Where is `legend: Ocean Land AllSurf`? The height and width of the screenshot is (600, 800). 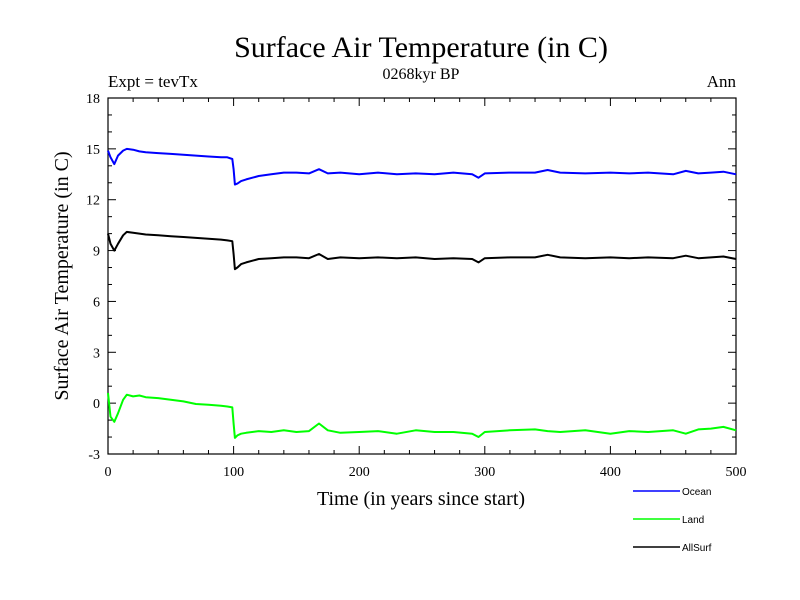
legend: Ocean Land AllSurf is located at coordinates (672, 520).